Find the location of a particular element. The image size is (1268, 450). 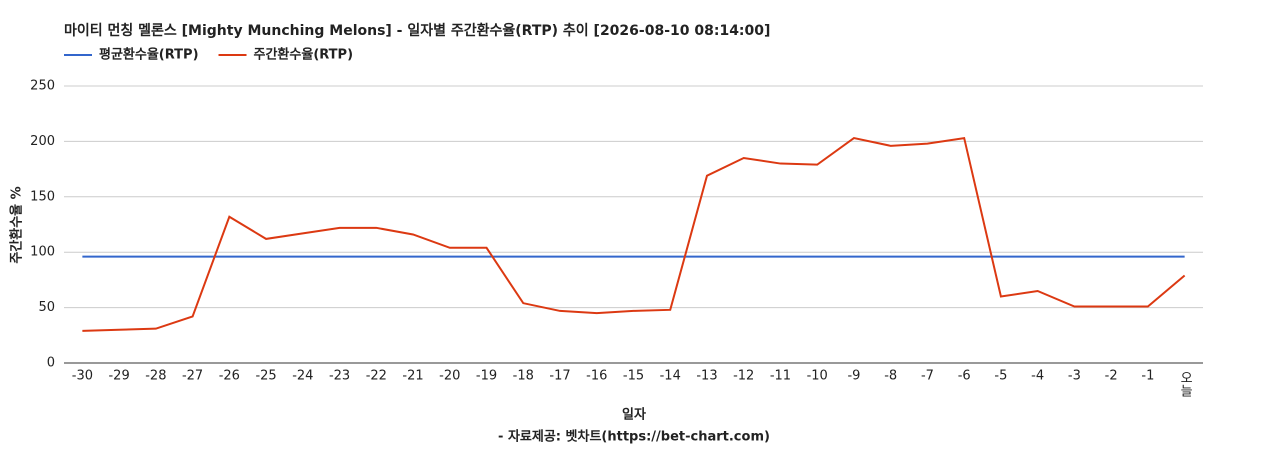

x-tick-label: -14 is located at coordinates (670, 376).